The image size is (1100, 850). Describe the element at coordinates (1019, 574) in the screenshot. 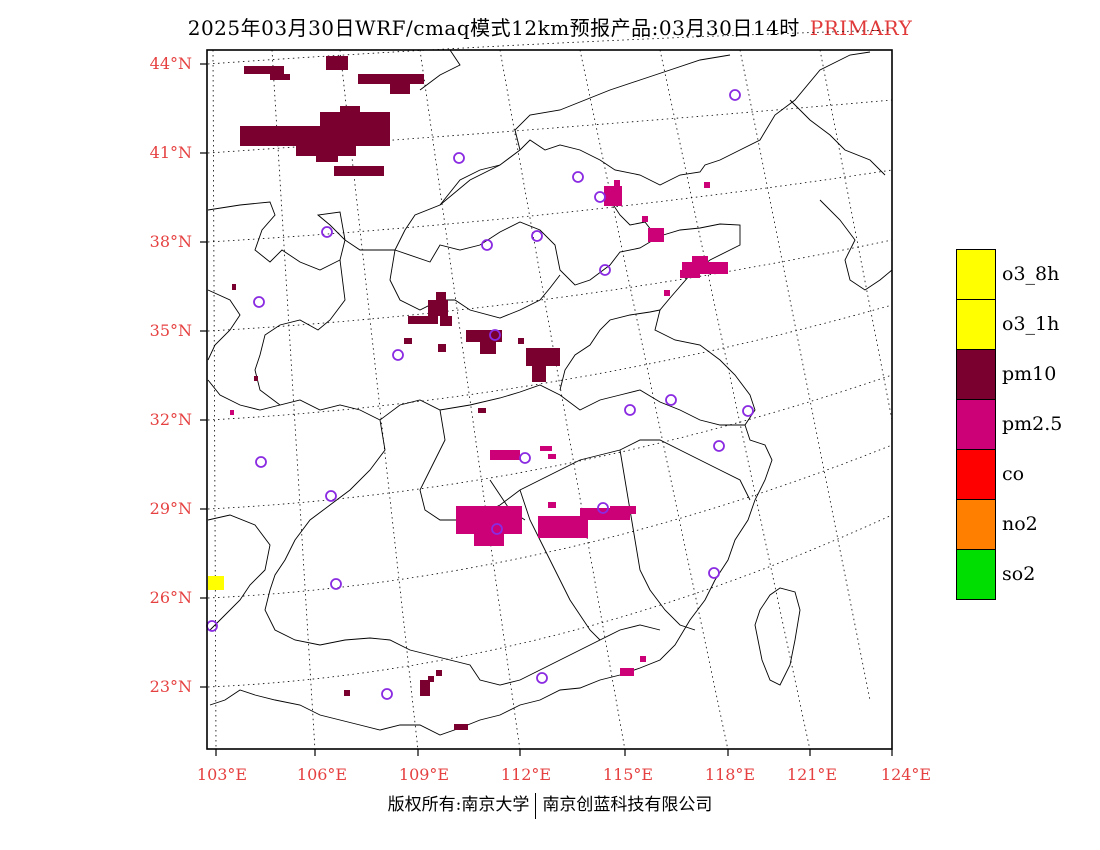

I see `legend-label: so2` at that location.